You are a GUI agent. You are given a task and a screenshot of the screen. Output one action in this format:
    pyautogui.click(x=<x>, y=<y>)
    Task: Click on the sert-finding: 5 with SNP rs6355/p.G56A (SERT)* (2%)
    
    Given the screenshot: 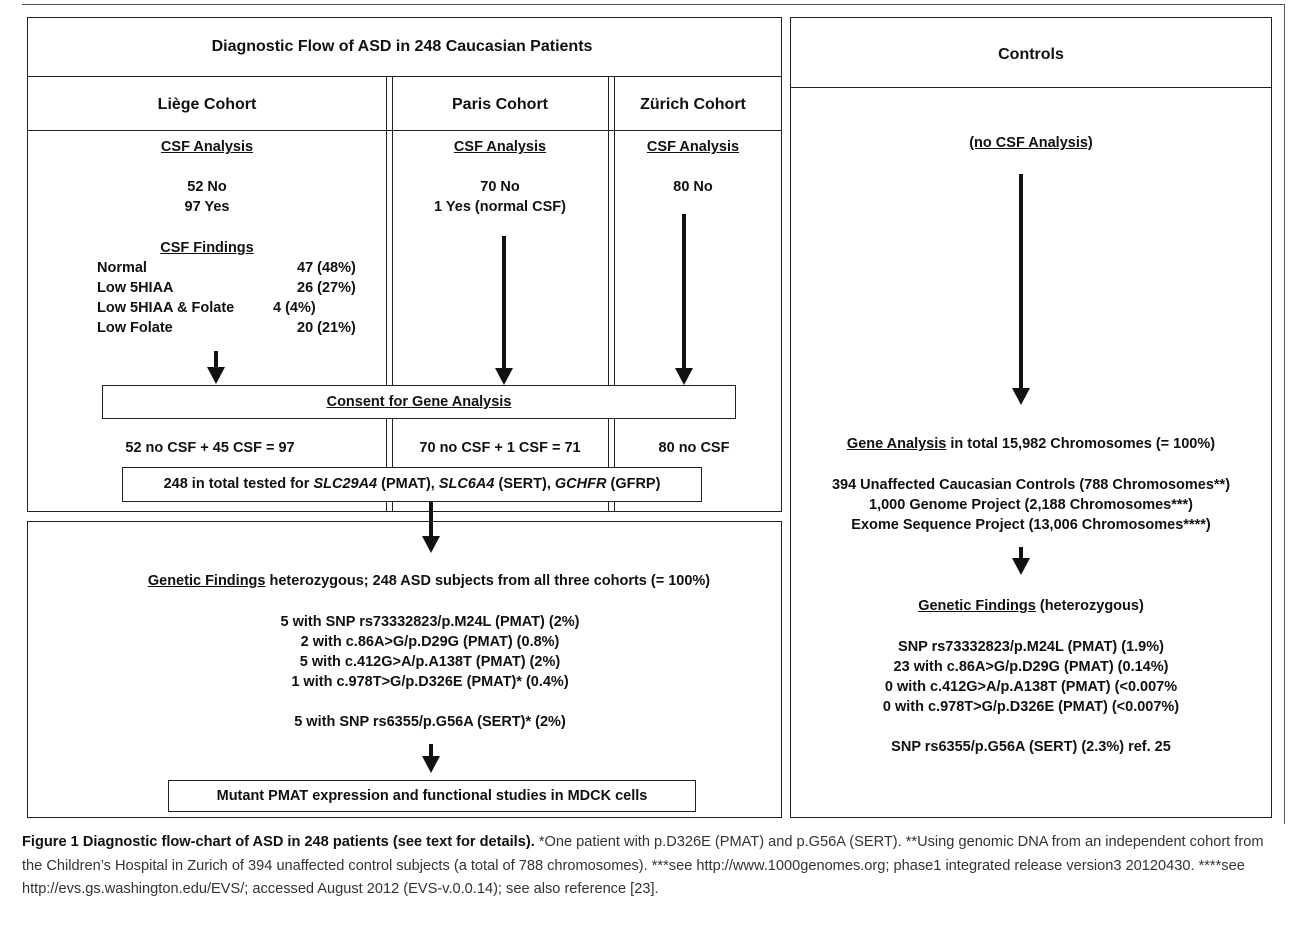 What is the action you would take?
    pyautogui.click(x=430, y=722)
    